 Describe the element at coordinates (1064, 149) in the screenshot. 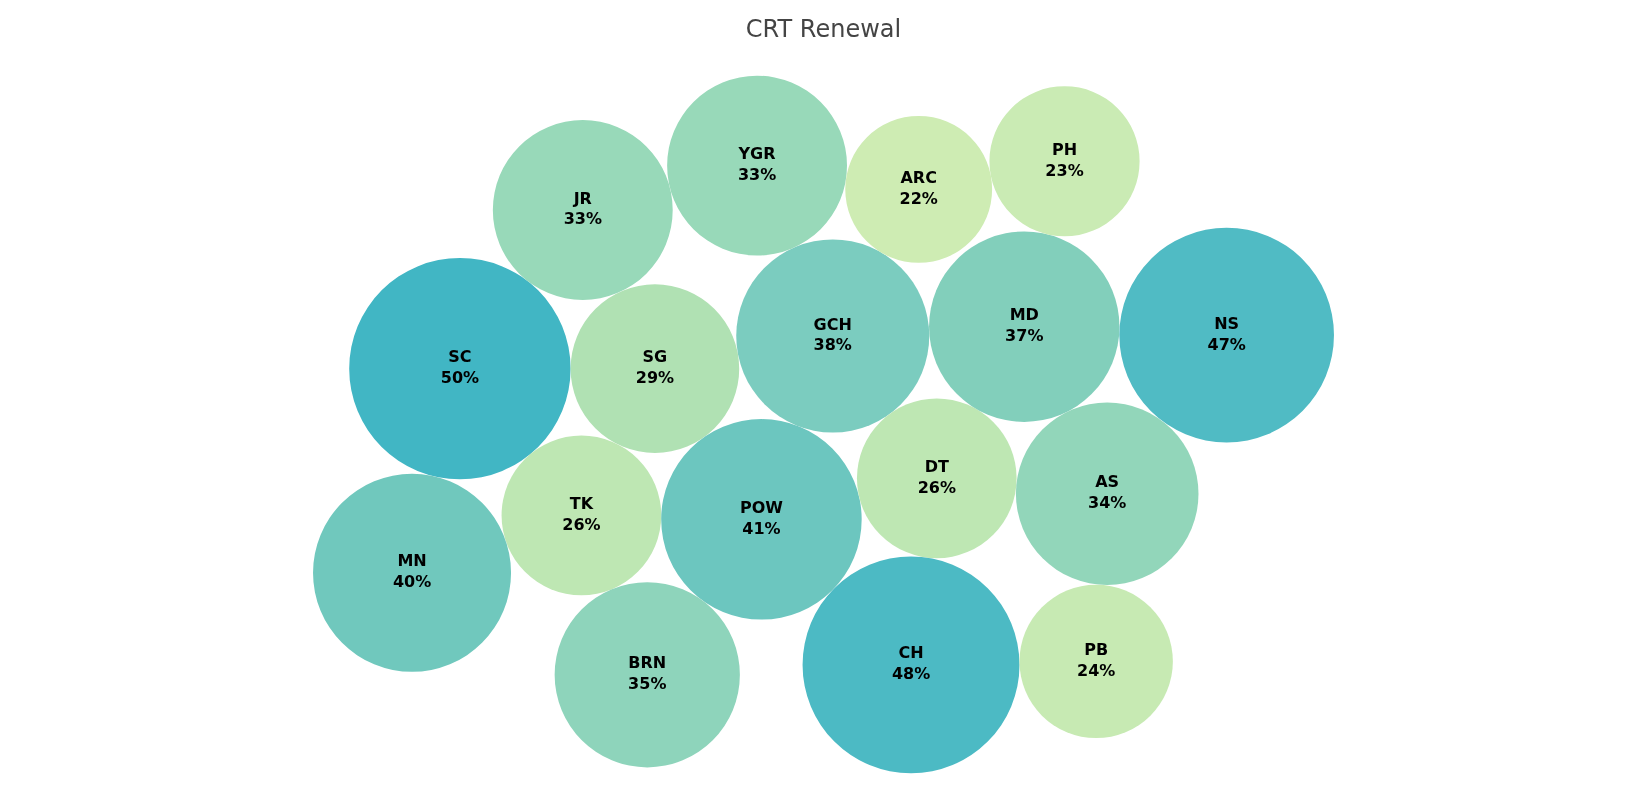

I see `category-label: PH` at that location.